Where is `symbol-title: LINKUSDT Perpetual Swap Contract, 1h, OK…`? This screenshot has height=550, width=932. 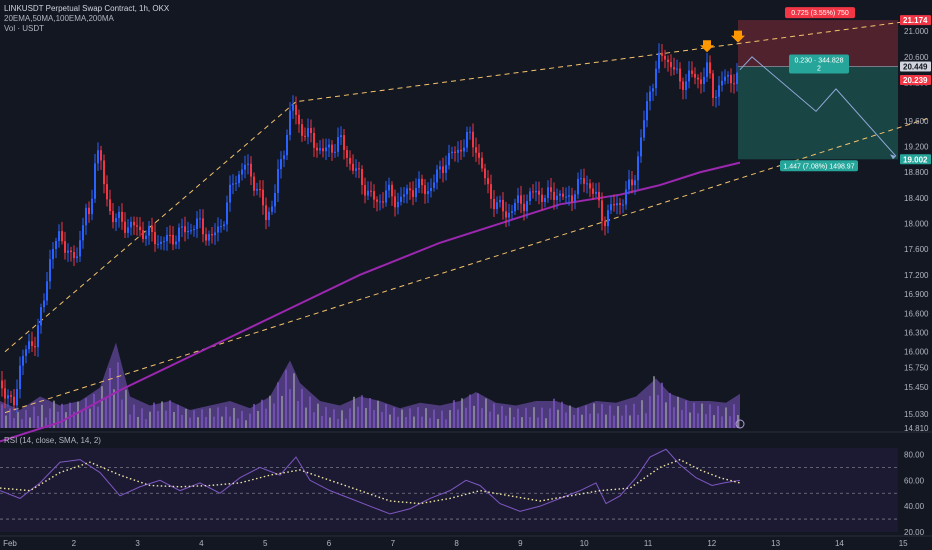 symbol-title: LINKUSDT Perpetual Swap Contract, 1h, OK… is located at coordinates (87, 8).